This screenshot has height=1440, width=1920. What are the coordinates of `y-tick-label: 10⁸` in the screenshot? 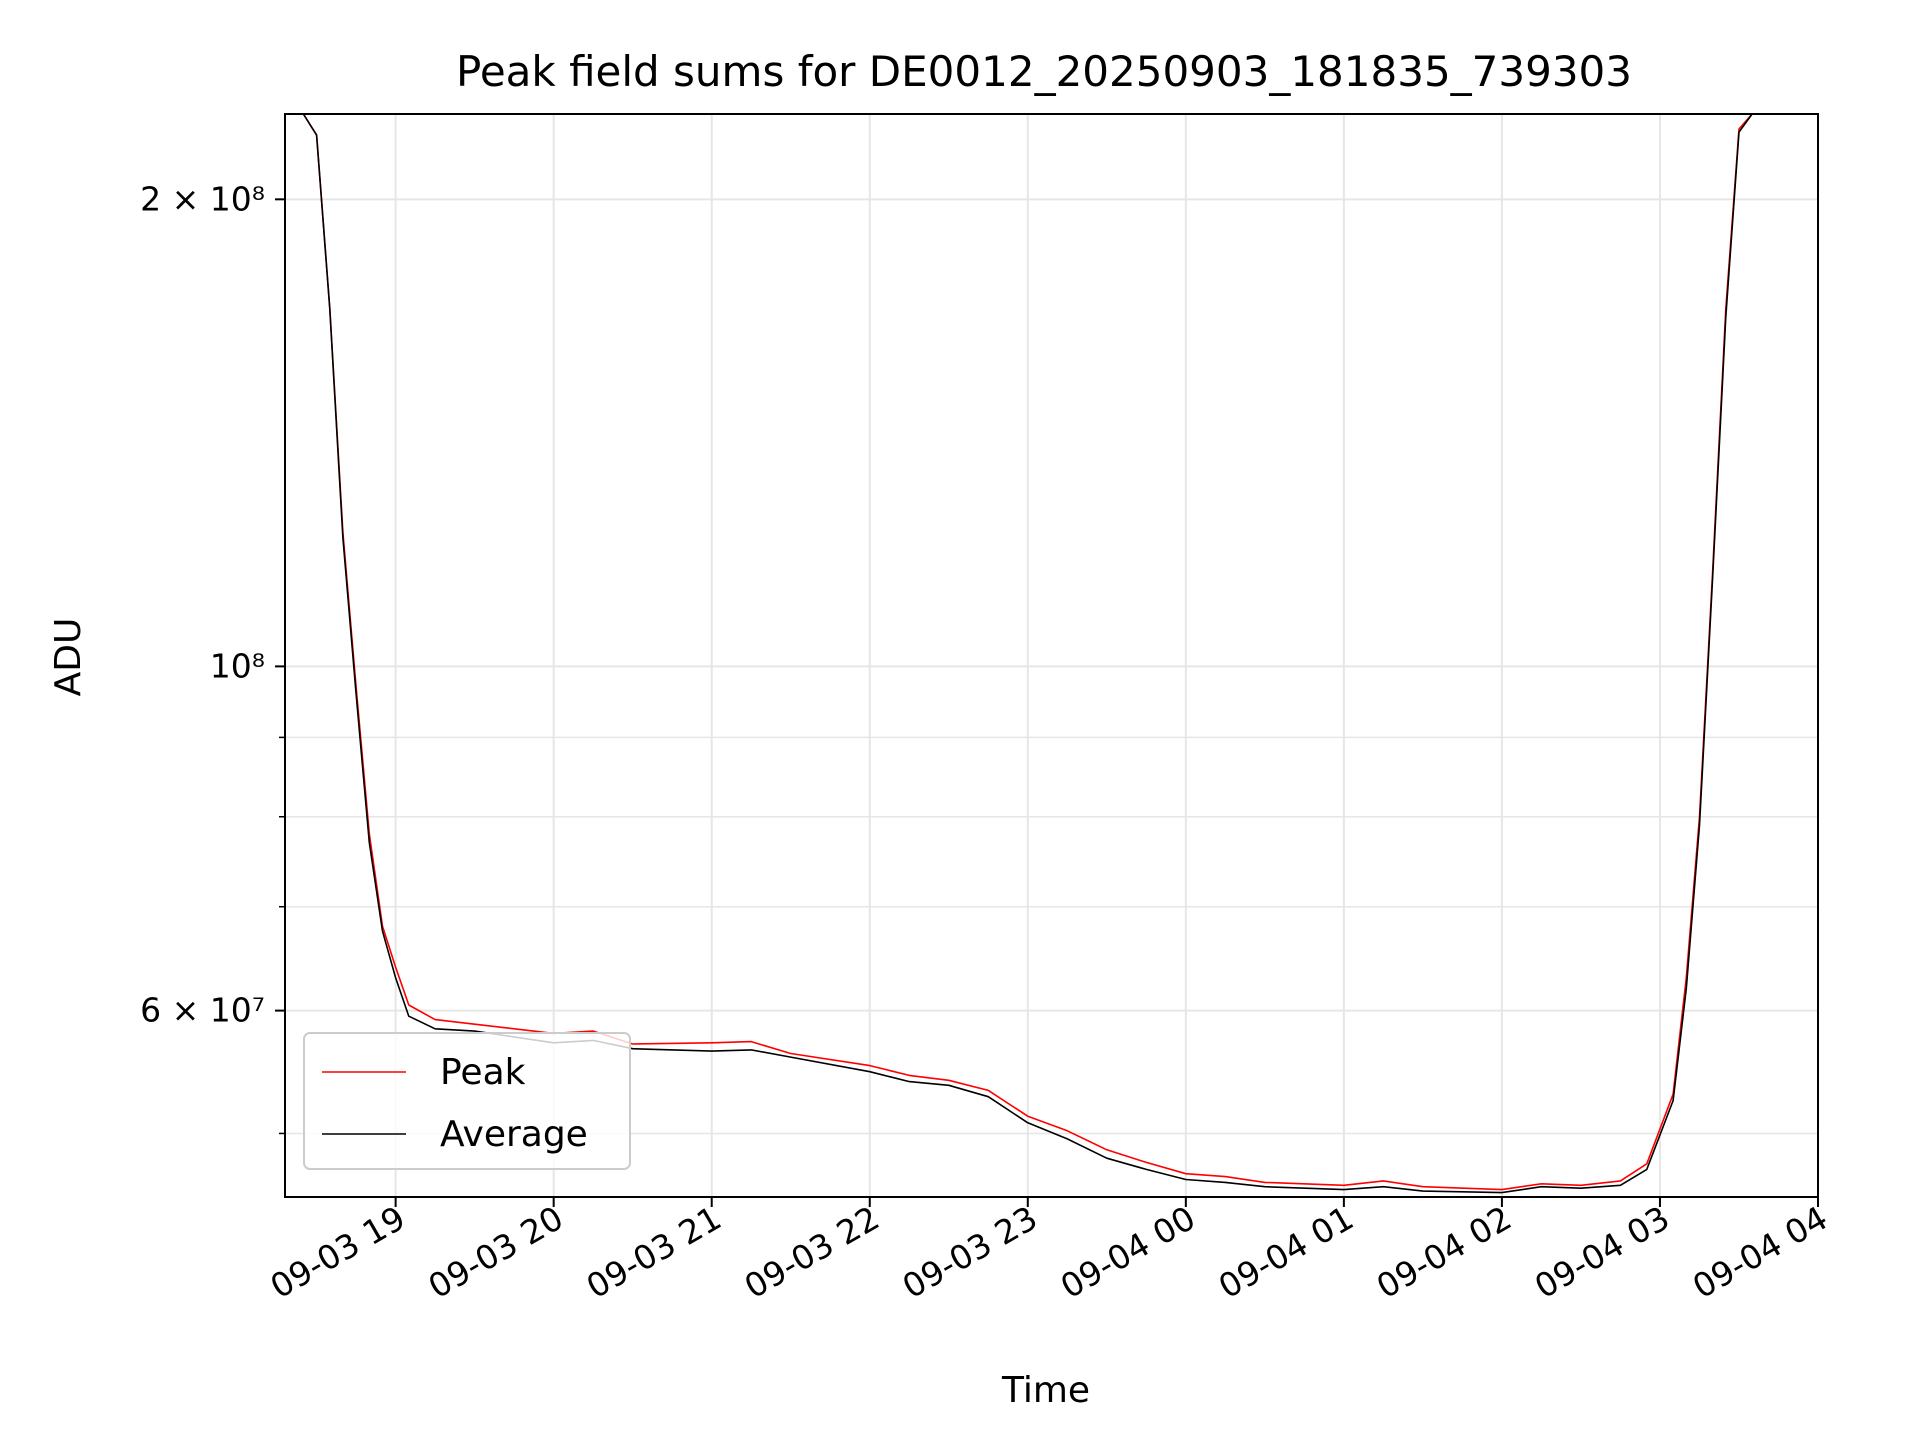 It's located at (237, 665).